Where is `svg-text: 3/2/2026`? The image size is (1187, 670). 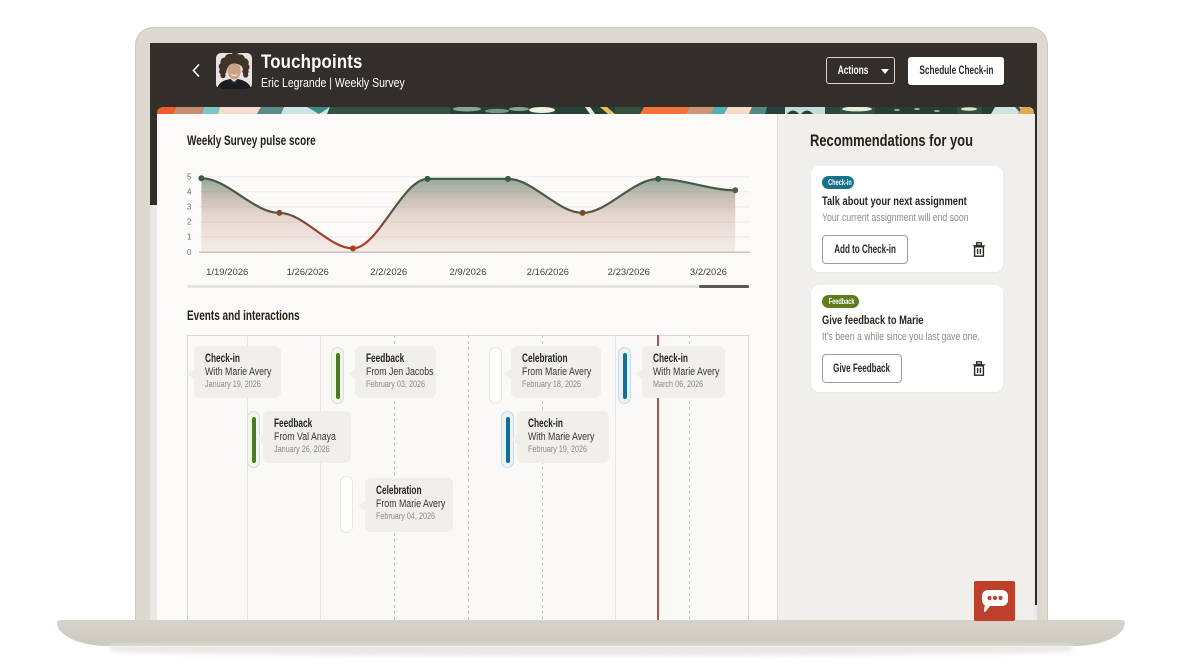 svg-text: 3/2/2026 is located at coordinates (708, 272).